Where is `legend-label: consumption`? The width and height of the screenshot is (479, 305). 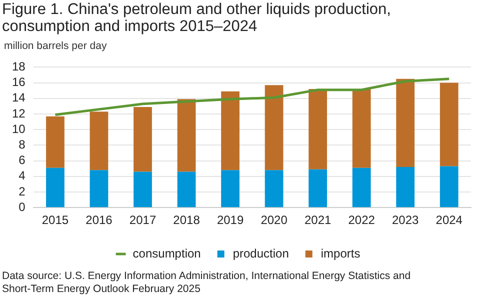 legend-label: consumption is located at coordinates (166, 253).